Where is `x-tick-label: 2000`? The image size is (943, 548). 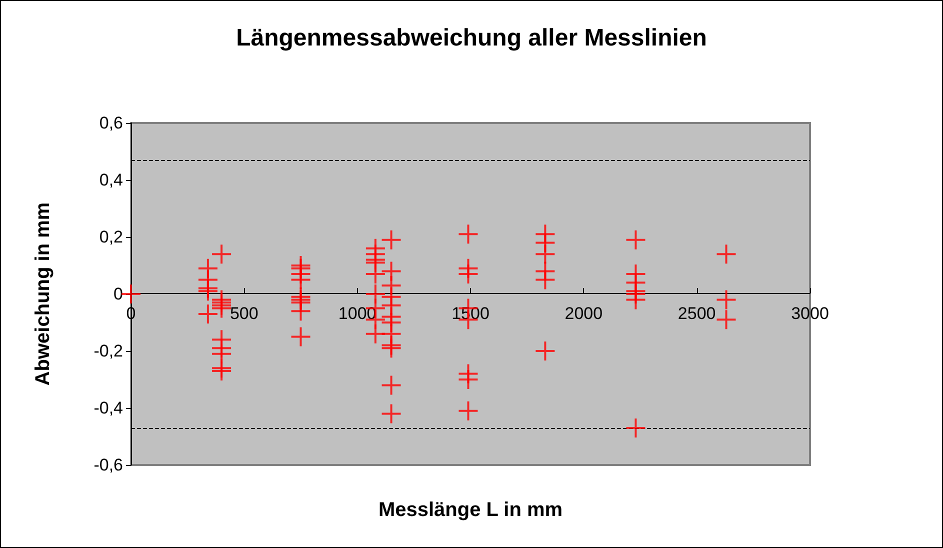
x-tick-label: 2000 is located at coordinates (583, 313).